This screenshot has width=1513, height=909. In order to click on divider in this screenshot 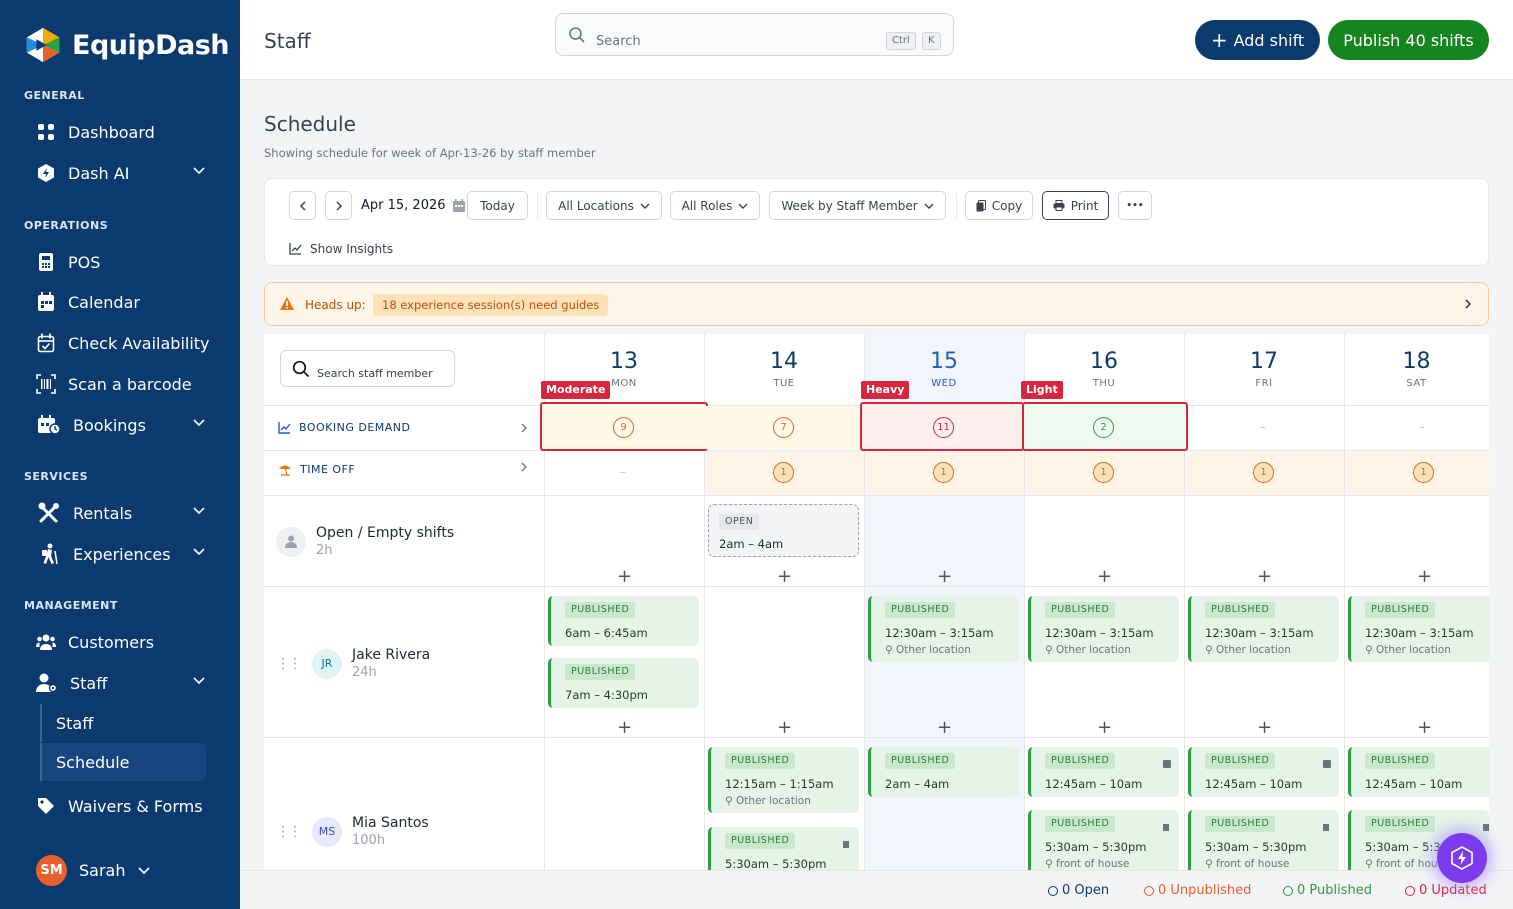, I will do `click(956, 206)`.